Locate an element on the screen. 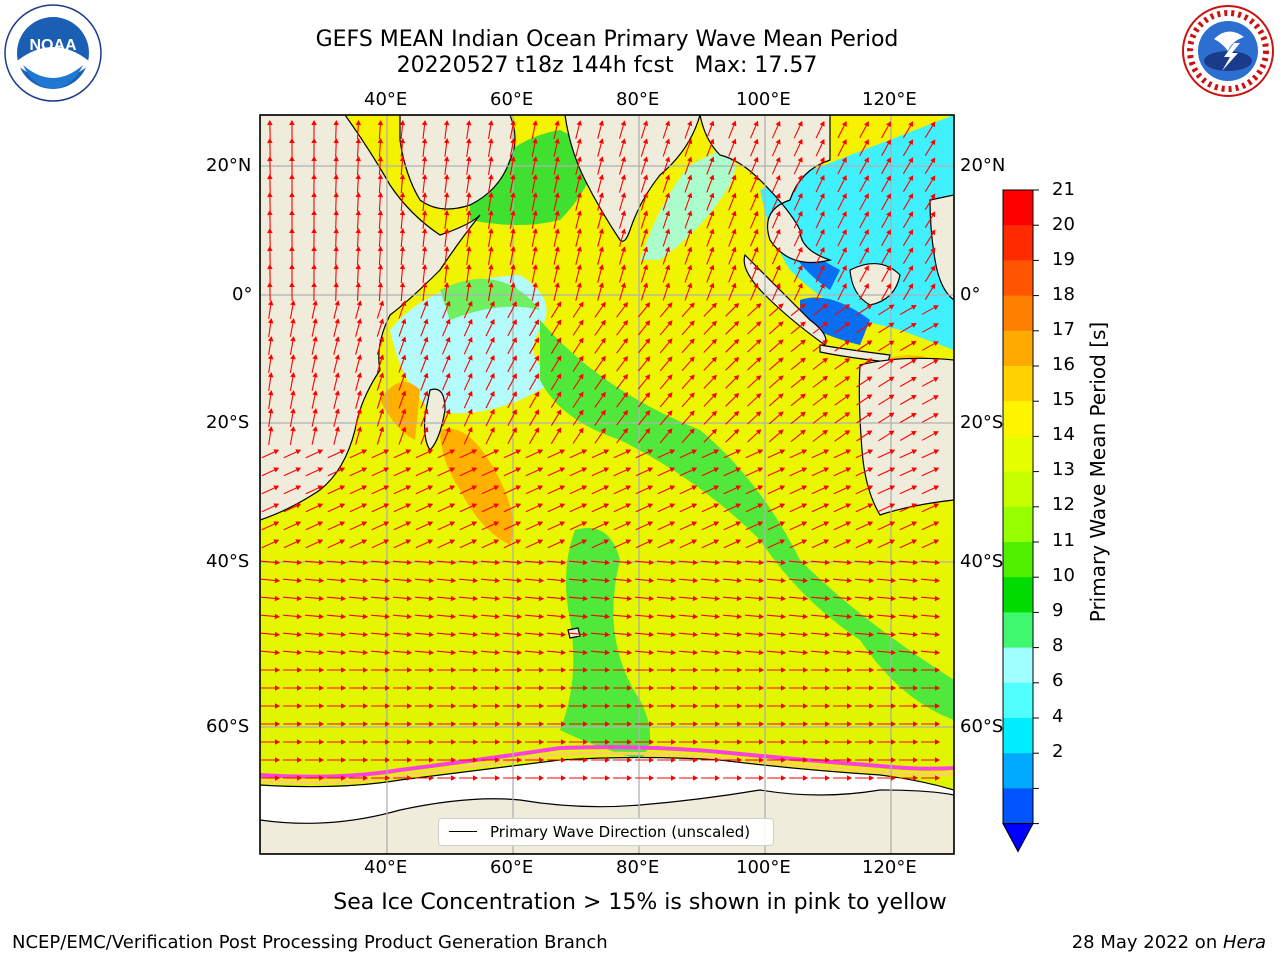 This screenshot has width=1280, height=960. x-tick-top: 40°E is located at coordinates (386, 99).